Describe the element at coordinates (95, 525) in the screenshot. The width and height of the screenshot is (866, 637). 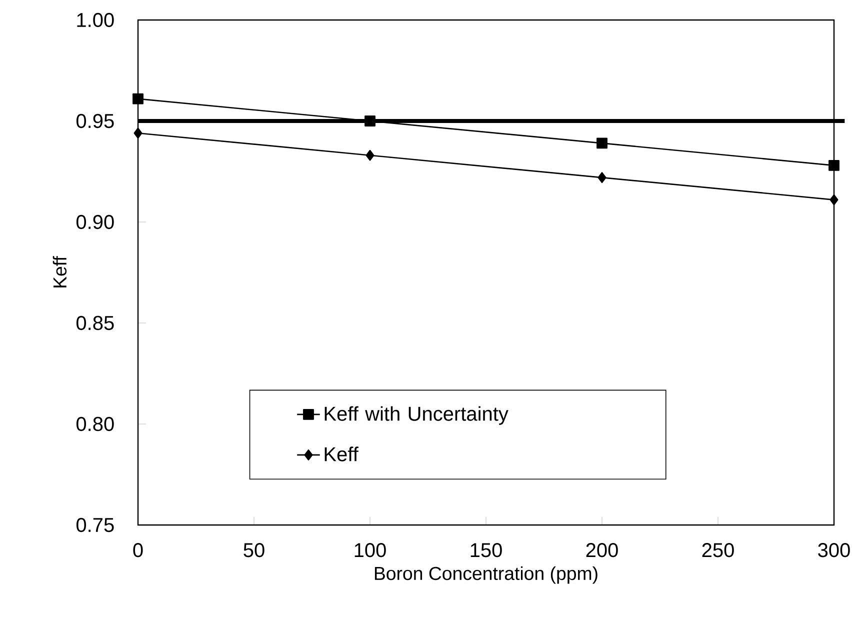
I see `y-tick-label: 0.75` at that location.